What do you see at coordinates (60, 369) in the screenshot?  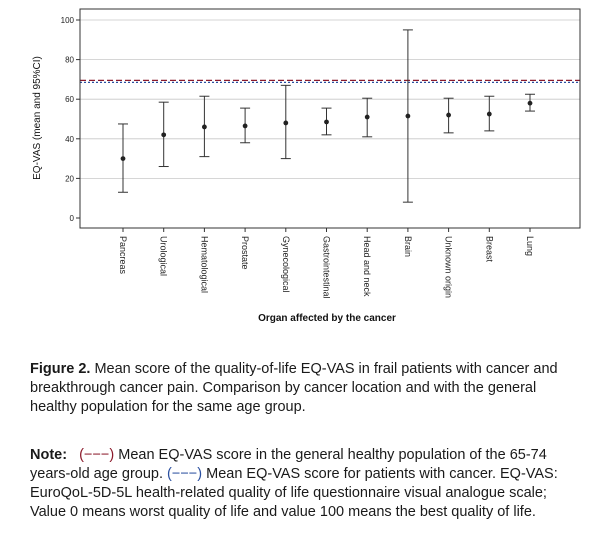 I see `figure-label: Figure 2.` at bounding box center [60, 369].